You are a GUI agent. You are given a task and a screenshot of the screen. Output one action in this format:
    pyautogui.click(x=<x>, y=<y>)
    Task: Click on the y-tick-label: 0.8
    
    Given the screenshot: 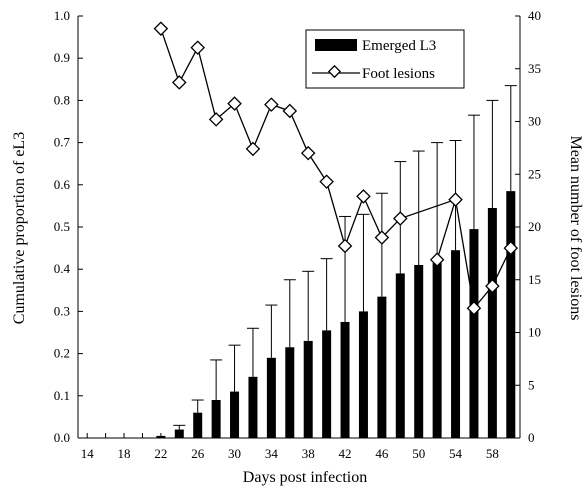 What is the action you would take?
    pyautogui.click(x=62, y=99)
    